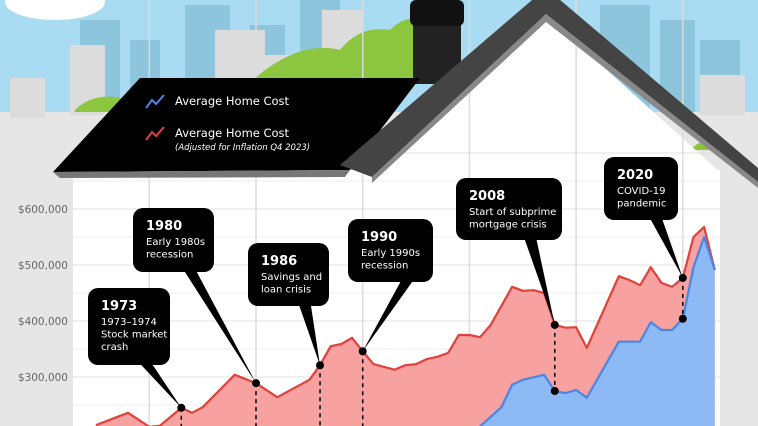  I want to click on legend-item-nominal: Average Home Cost, so click(217, 101).